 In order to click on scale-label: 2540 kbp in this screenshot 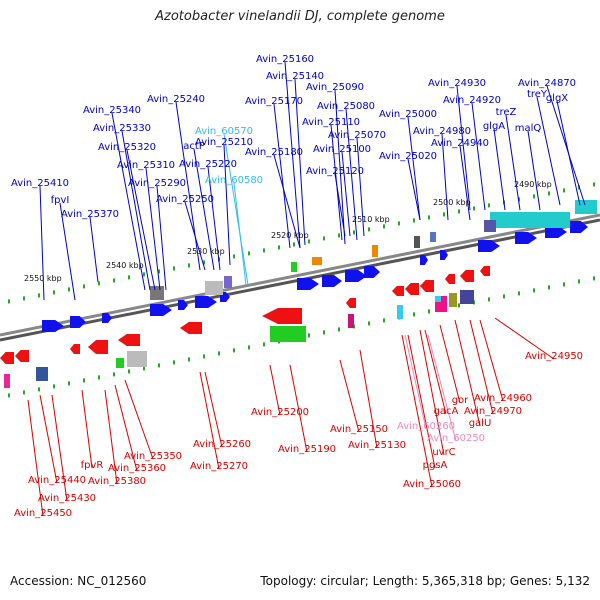, I will do `click(125, 265)`.